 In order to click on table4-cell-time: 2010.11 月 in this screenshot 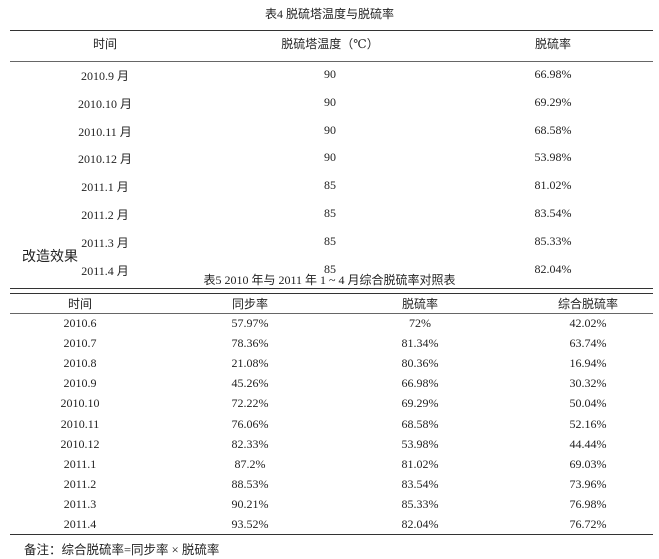, I will do `click(105, 131)`.